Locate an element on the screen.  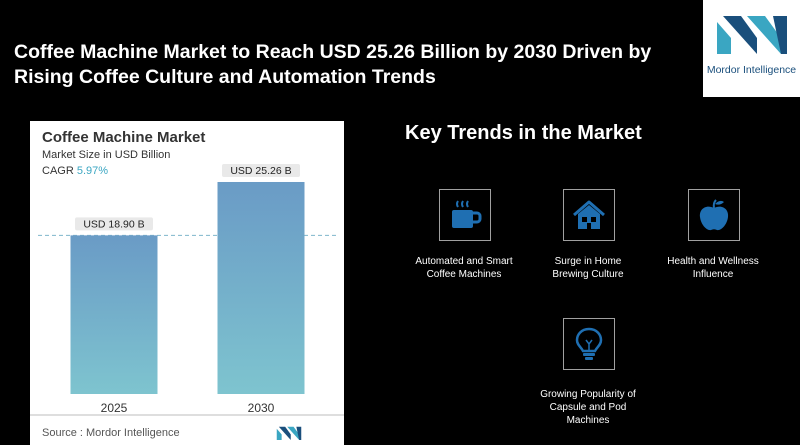
apple-icon is located at coordinates (714, 215).